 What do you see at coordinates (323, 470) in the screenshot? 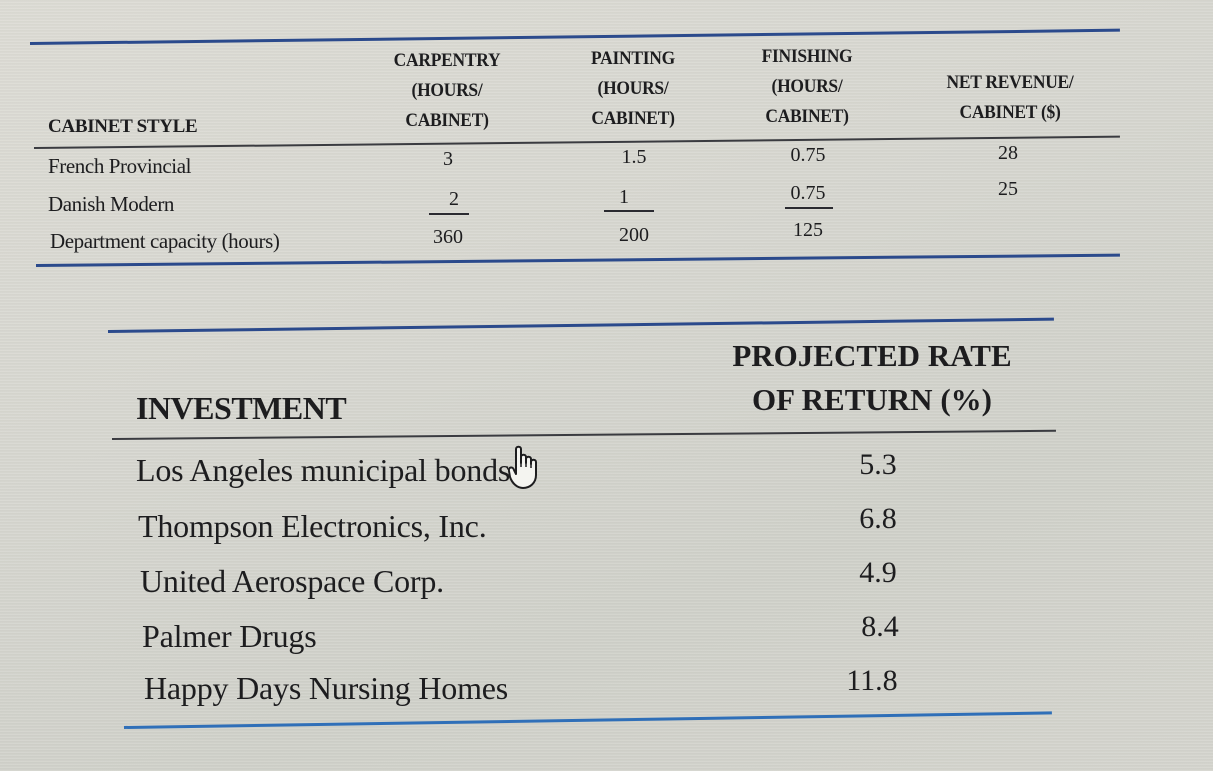
I see `table-row-investment: Los Angeles municipal bonds` at bounding box center [323, 470].